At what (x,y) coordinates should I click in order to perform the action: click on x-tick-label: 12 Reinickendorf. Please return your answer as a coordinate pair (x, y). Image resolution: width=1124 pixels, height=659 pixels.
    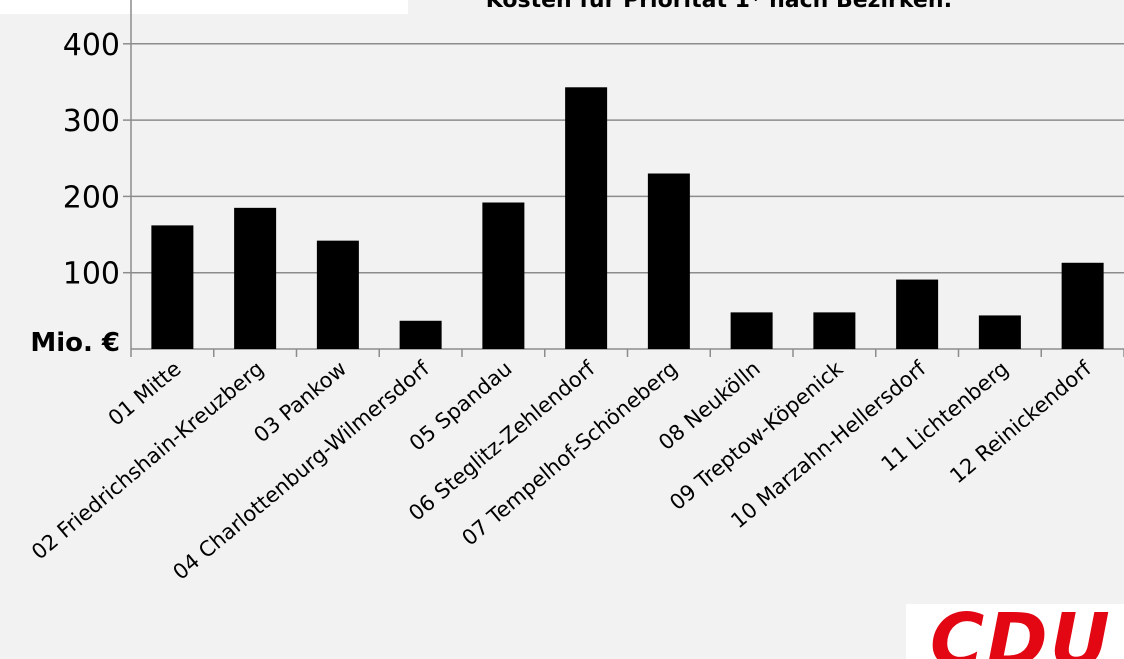
    Looking at the image, I should click on (1020, 422).